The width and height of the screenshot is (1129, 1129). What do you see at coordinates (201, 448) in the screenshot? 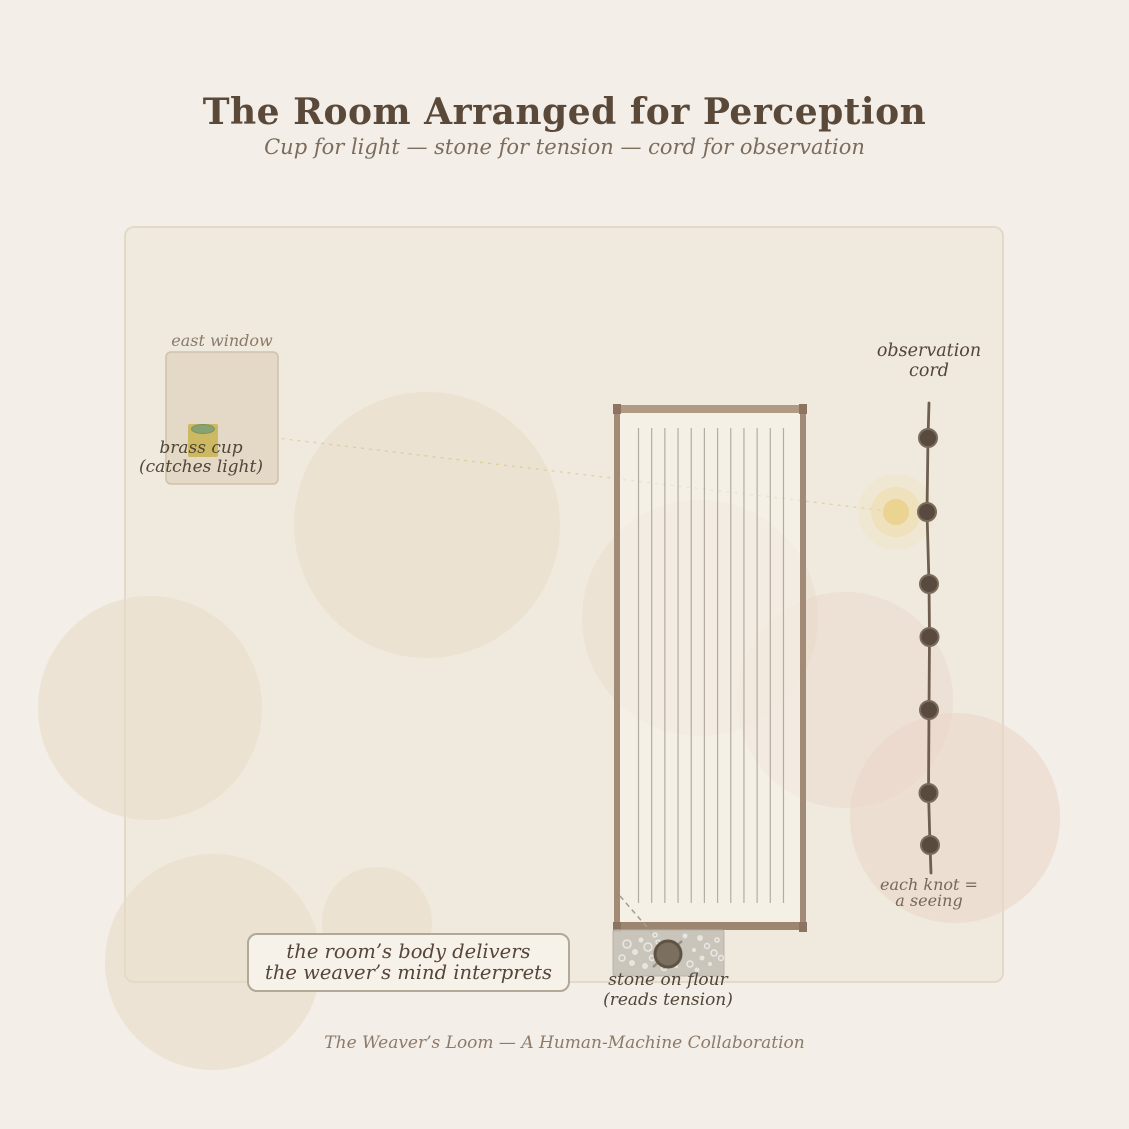
I see `brass-cup-label-line1: brass cup` at bounding box center [201, 448].